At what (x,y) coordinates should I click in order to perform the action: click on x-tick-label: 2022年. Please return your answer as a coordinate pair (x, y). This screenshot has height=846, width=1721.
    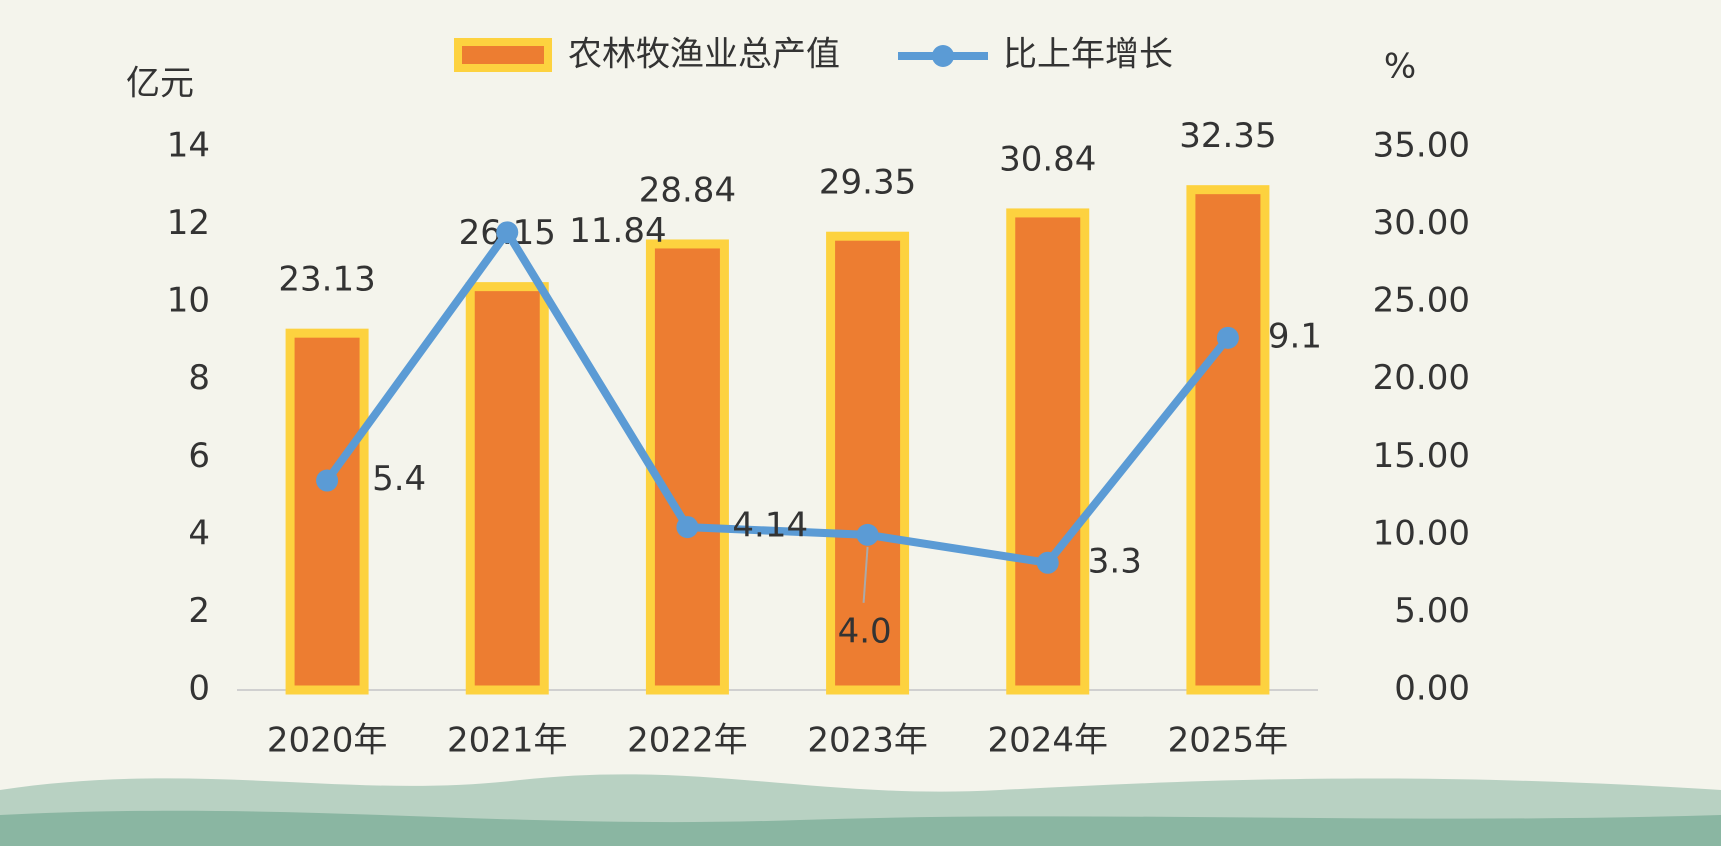
    Looking at the image, I should click on (687, 741).